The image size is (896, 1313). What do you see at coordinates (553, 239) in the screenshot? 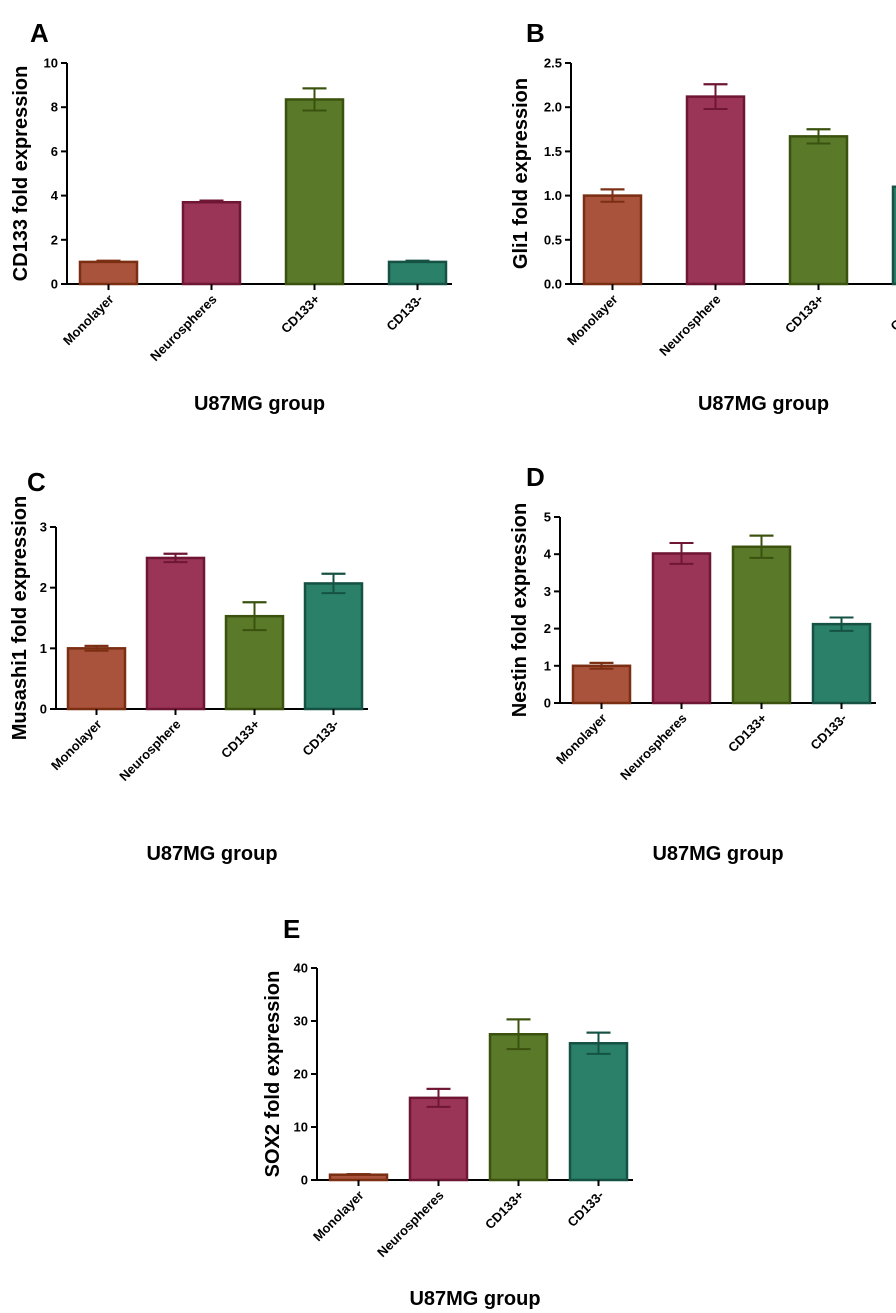
I see `y-tick-label: 0.5` at bounding box center [553, 239].